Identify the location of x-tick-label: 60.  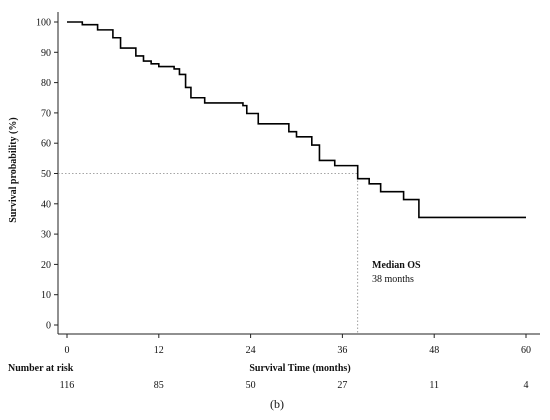
(526, 350).